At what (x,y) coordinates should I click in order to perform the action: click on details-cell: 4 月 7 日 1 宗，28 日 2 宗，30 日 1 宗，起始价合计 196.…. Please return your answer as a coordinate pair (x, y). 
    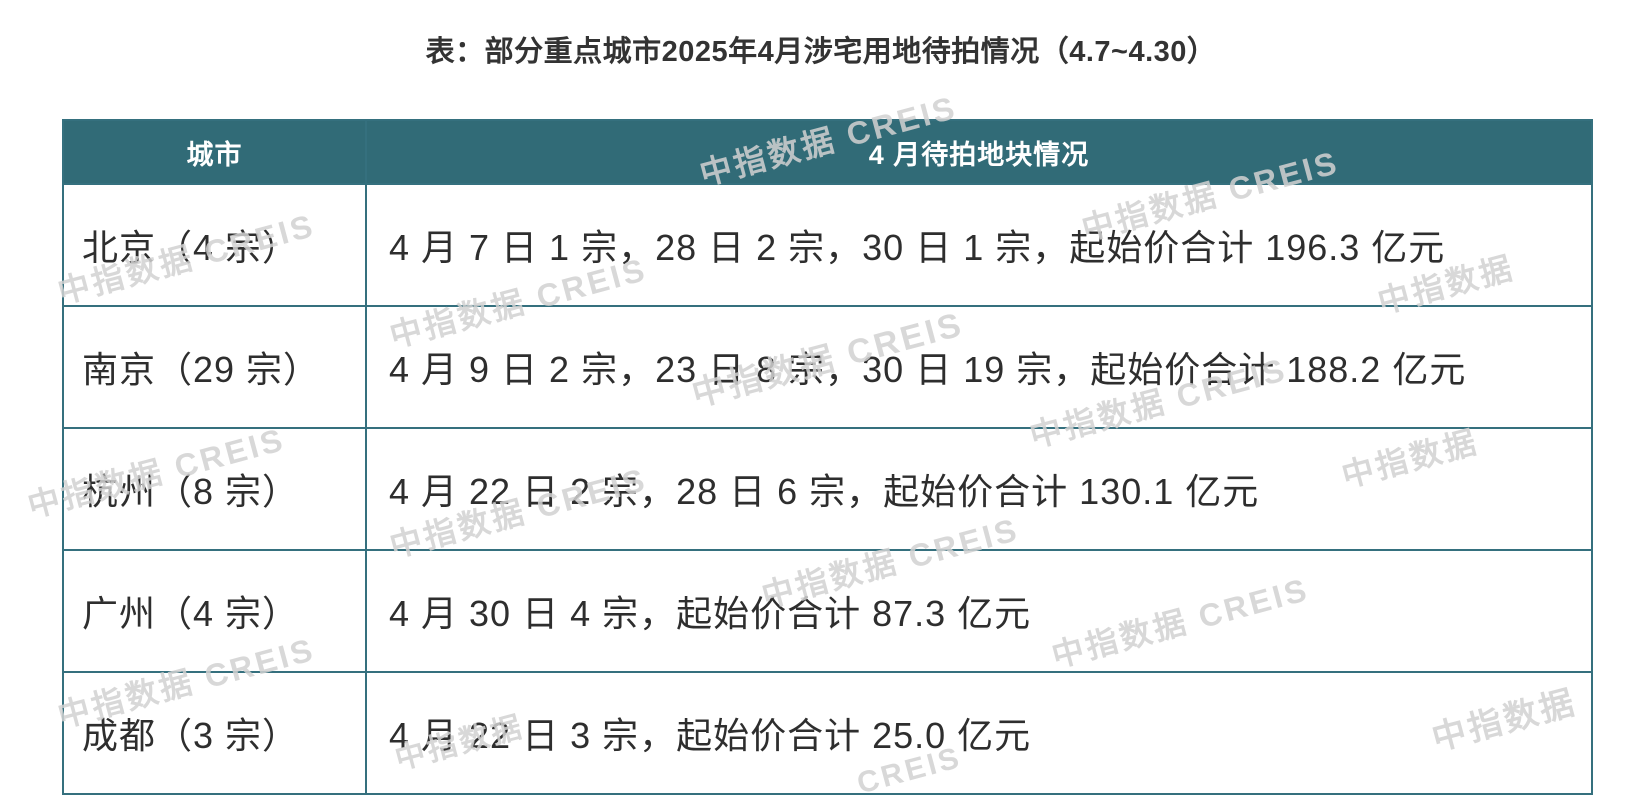
    Looking at the image, I should click on (979, 245).